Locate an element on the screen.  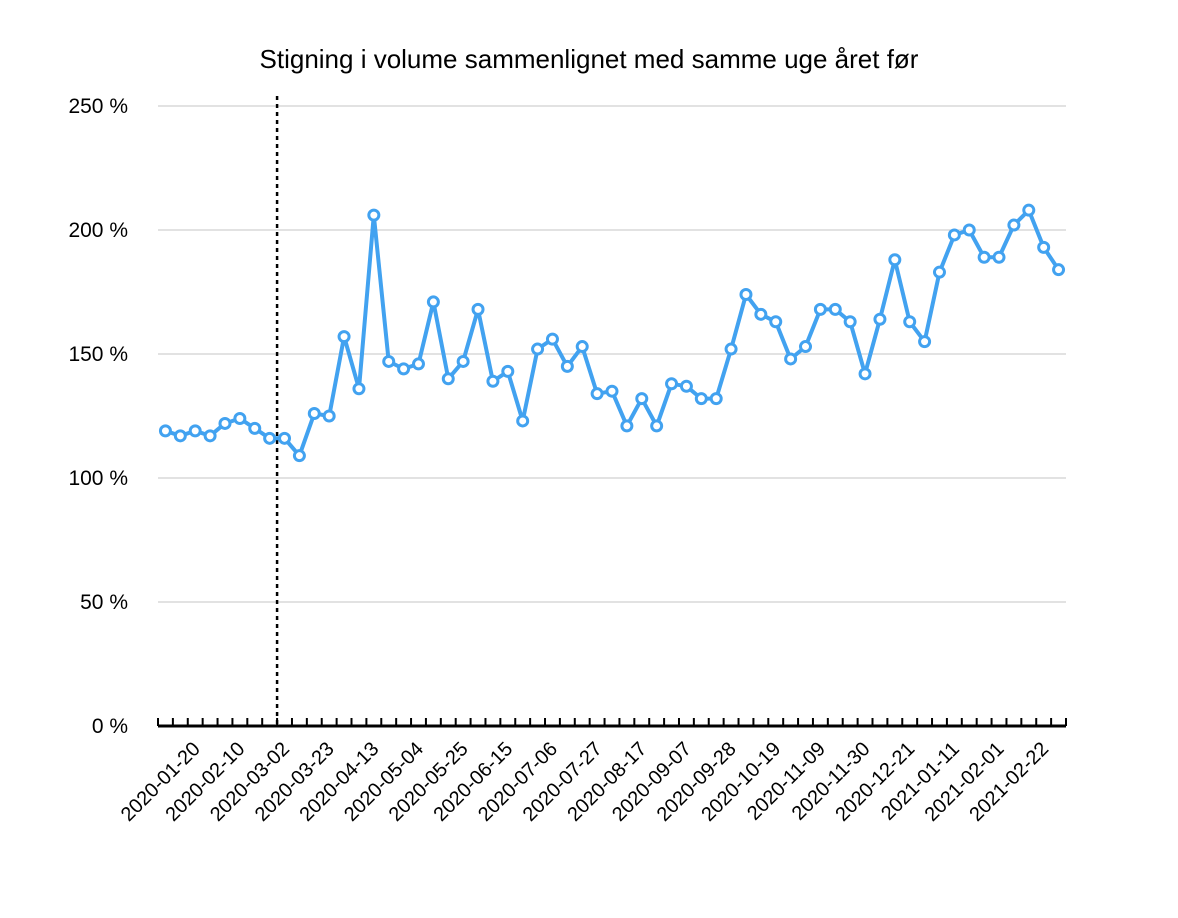
y-tick-label: 200 % is located at coordinates (98, 230).